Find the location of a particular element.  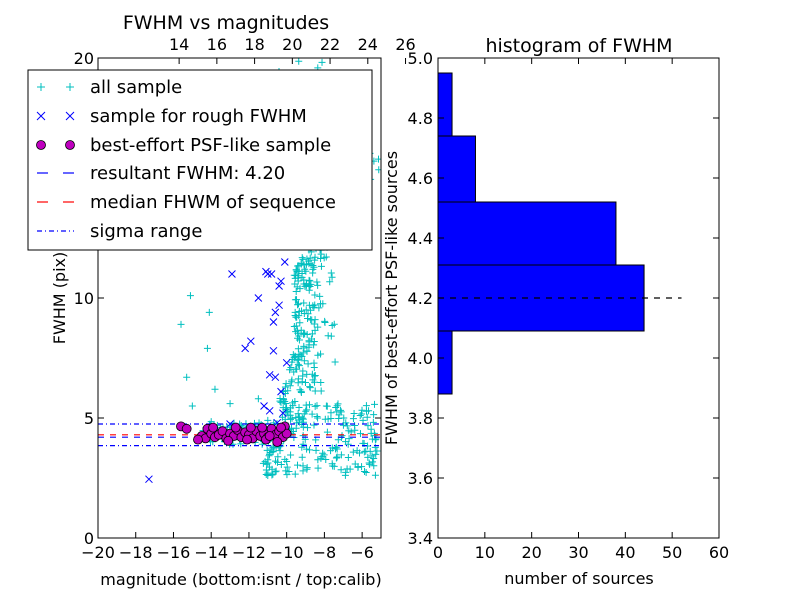

top-tick-label: 18 is located at coordinates (254, 44).